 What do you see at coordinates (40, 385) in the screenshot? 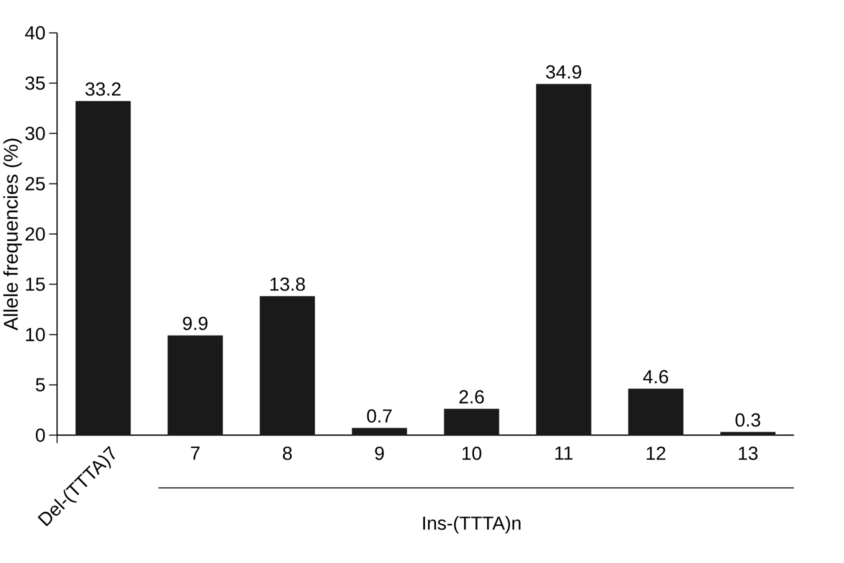
I see `y-tick-label: 5` at bounding box center [40, 385].